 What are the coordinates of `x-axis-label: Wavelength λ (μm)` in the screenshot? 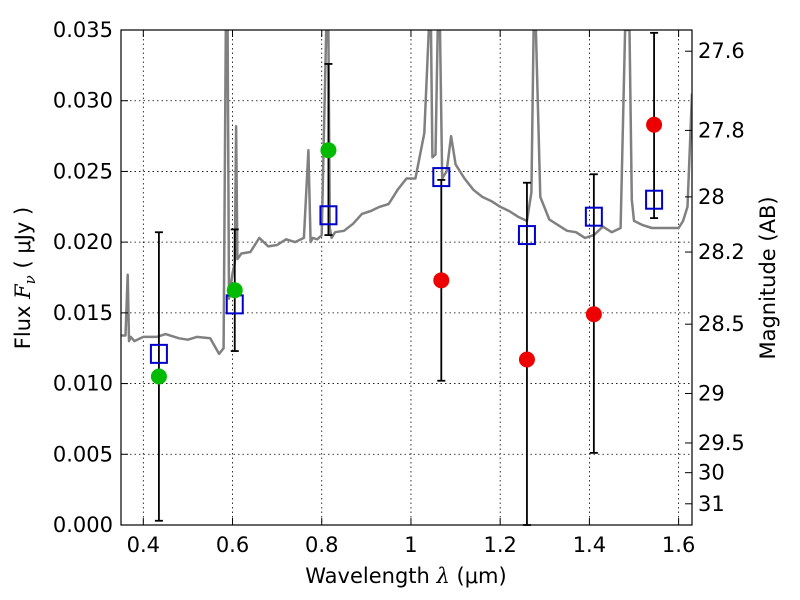 It's located at (405, 576).